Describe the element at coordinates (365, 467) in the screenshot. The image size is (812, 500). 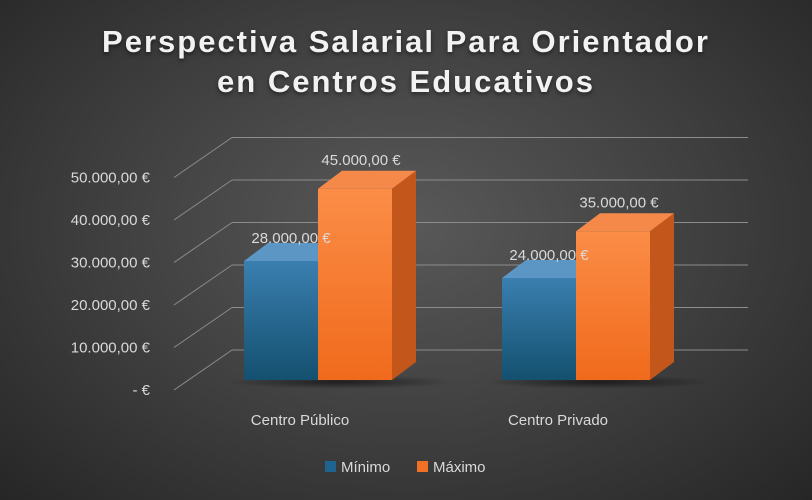
I see `legend-label: Mínimo` at that location.